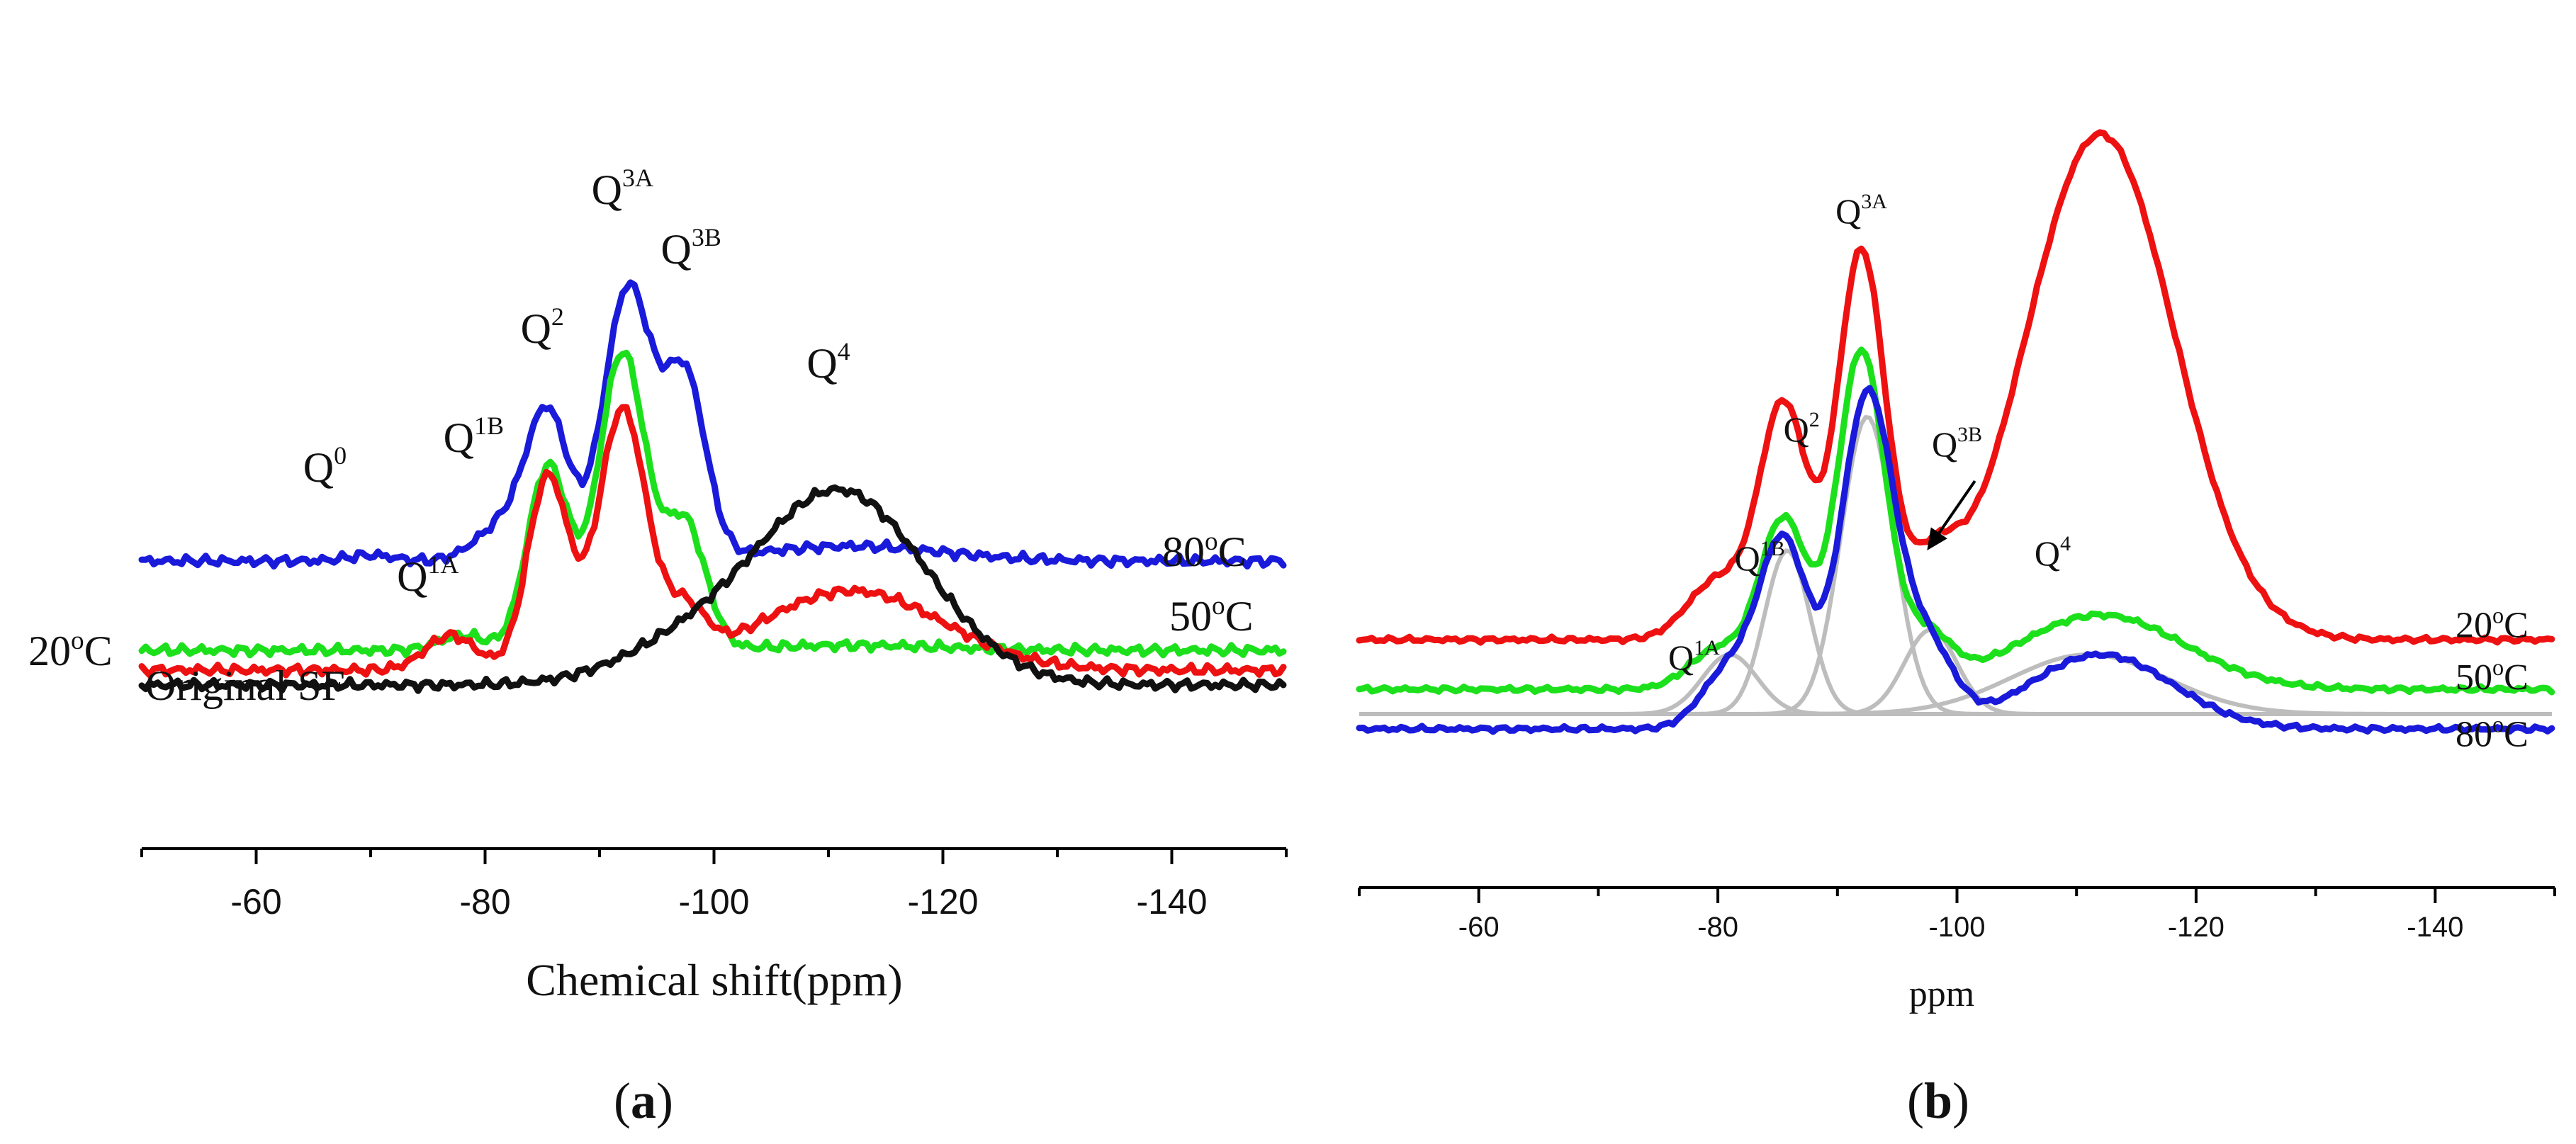 This screenshot has width=2576, height=1144. I want to click on panel-a-ticks: -60 -80 -100 -120 -140, so click(714, 885).